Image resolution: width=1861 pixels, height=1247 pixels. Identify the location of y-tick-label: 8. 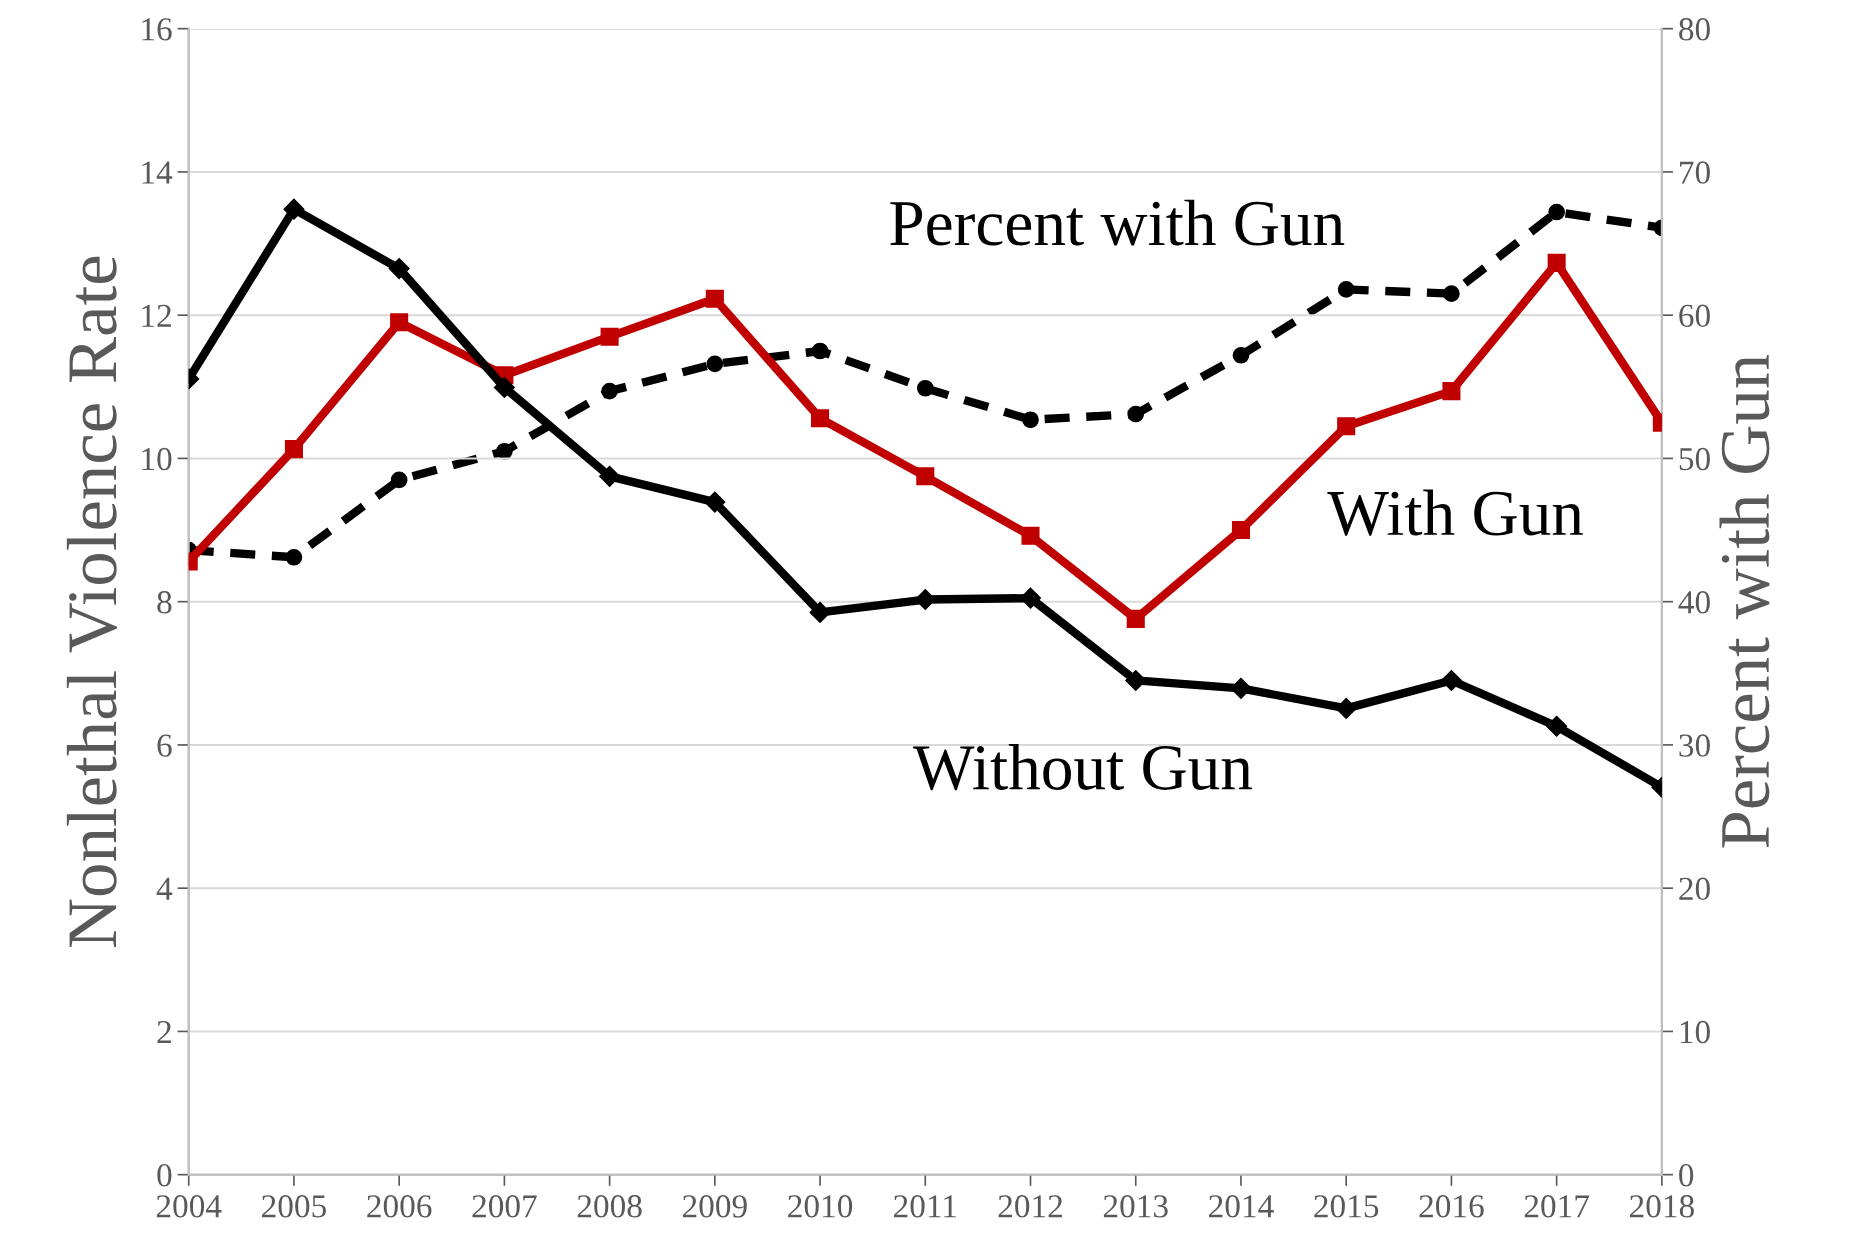
(164, 602).